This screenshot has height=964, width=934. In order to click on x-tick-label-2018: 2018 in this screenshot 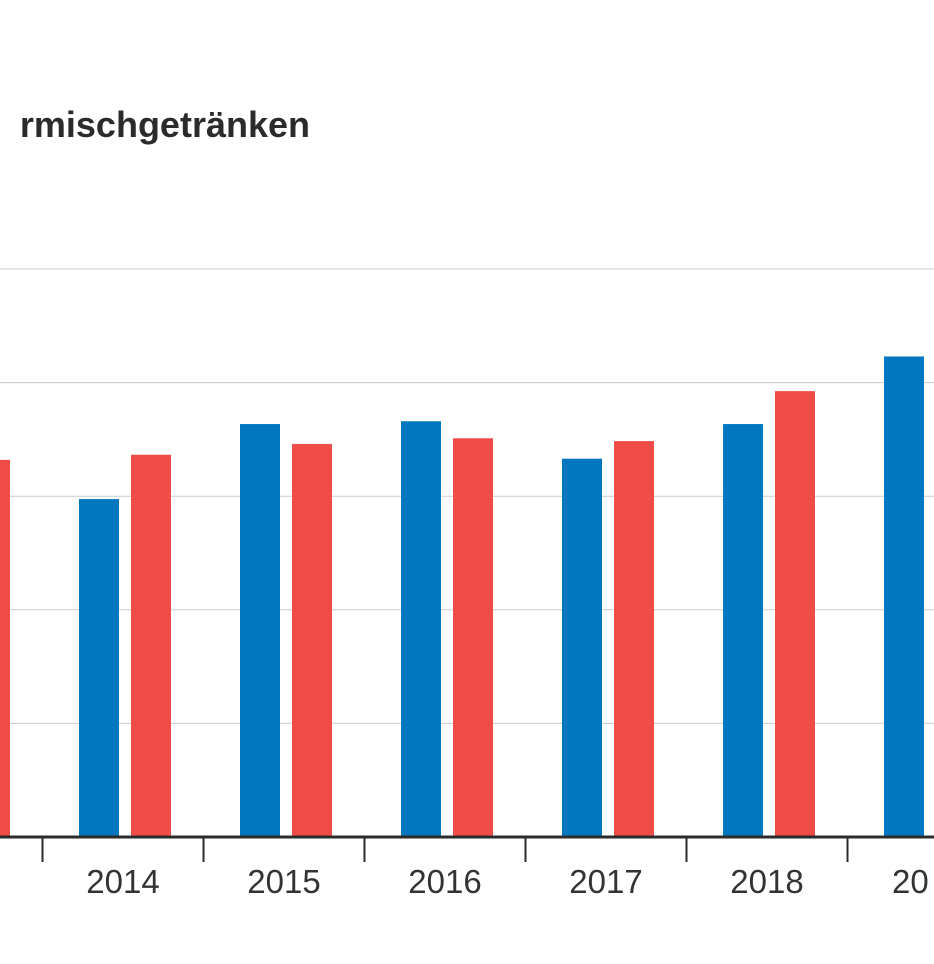, I will do `click(766, 881)`.